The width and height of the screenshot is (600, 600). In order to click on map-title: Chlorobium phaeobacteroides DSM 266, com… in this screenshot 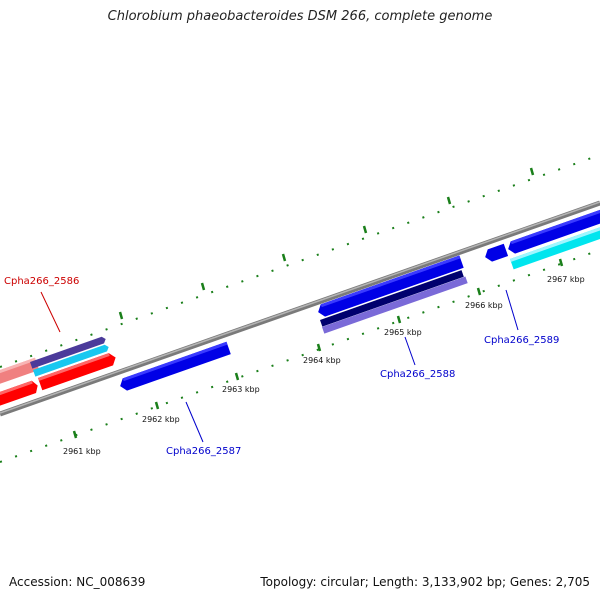, I will do `click(300, 16)`.